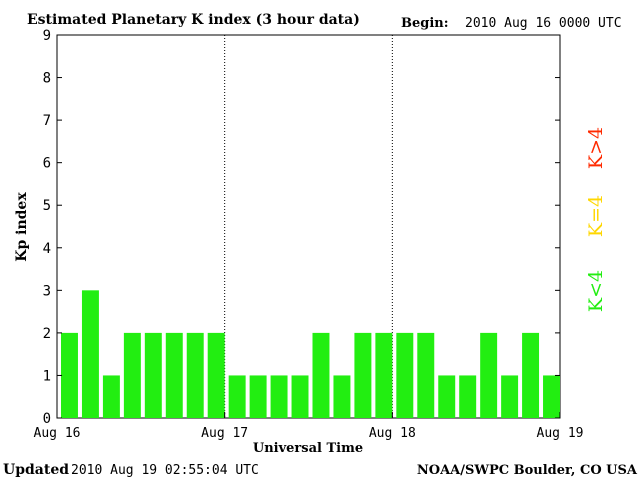 The width and height of the screenshot is (640, 480). What do you see at coordinates (47, 419) in the screenshot?
I see `y-tick-label-0: 0` at bounding box center [47, 419].